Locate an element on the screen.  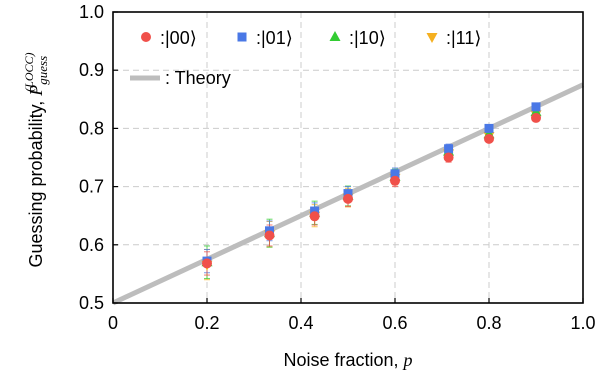
y-tick-label: 0.5 is located at coordinates (91, 303).